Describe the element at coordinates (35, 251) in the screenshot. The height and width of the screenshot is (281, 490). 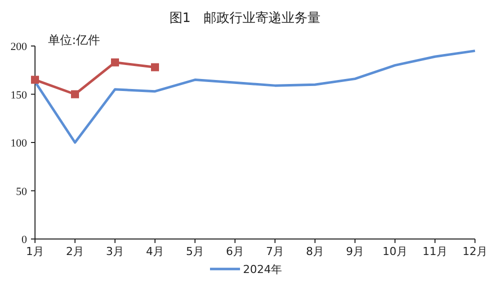
I see `x-tick-label: 1月` at that location.